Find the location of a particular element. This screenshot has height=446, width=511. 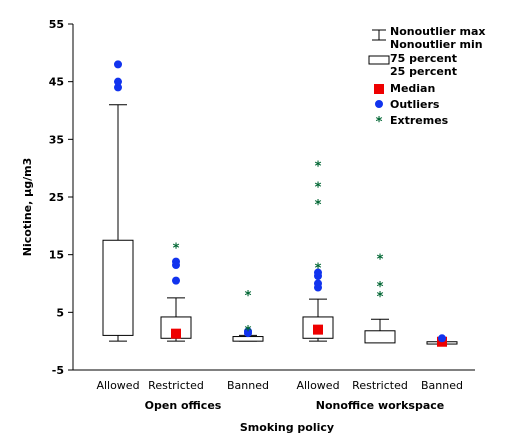

legend-box-symbol is located at coordinates (379, 60).